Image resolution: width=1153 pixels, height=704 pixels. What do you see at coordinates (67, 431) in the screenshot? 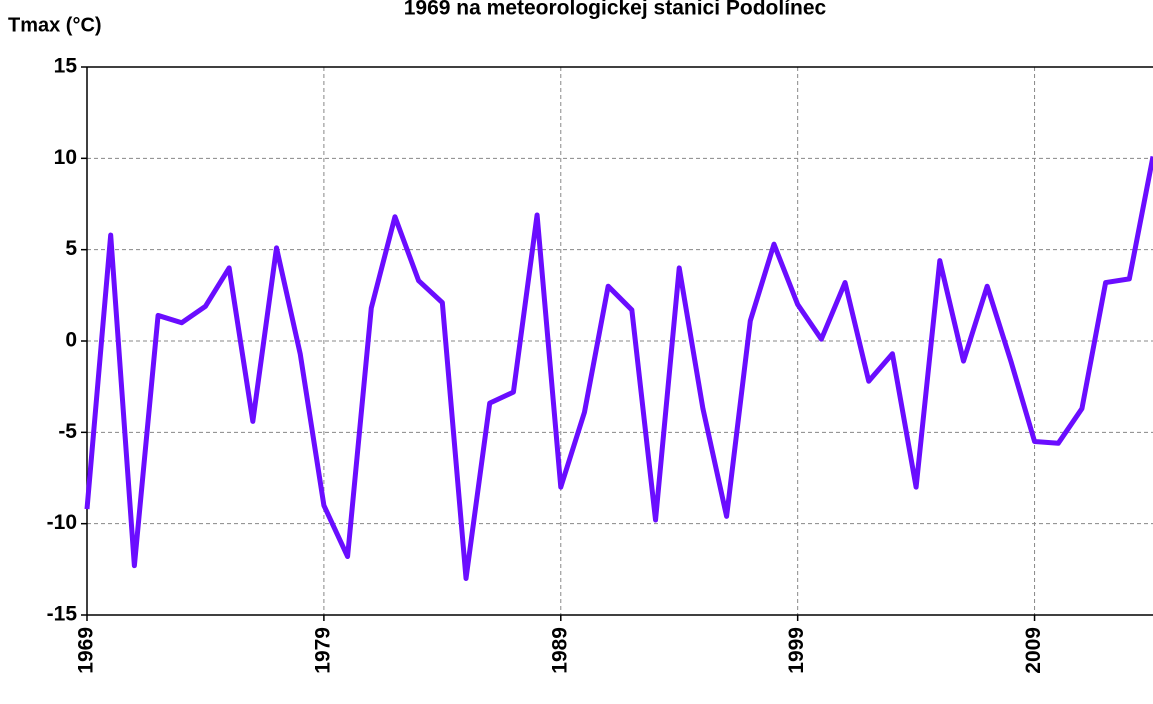
I see `y-tick-label: -5` at bounding box center [67, 431].